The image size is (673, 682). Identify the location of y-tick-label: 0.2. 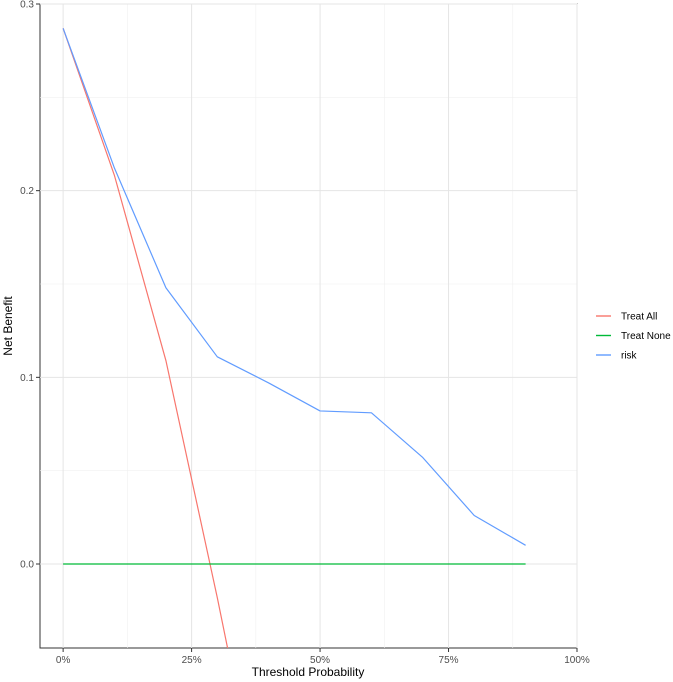
(27, 191).